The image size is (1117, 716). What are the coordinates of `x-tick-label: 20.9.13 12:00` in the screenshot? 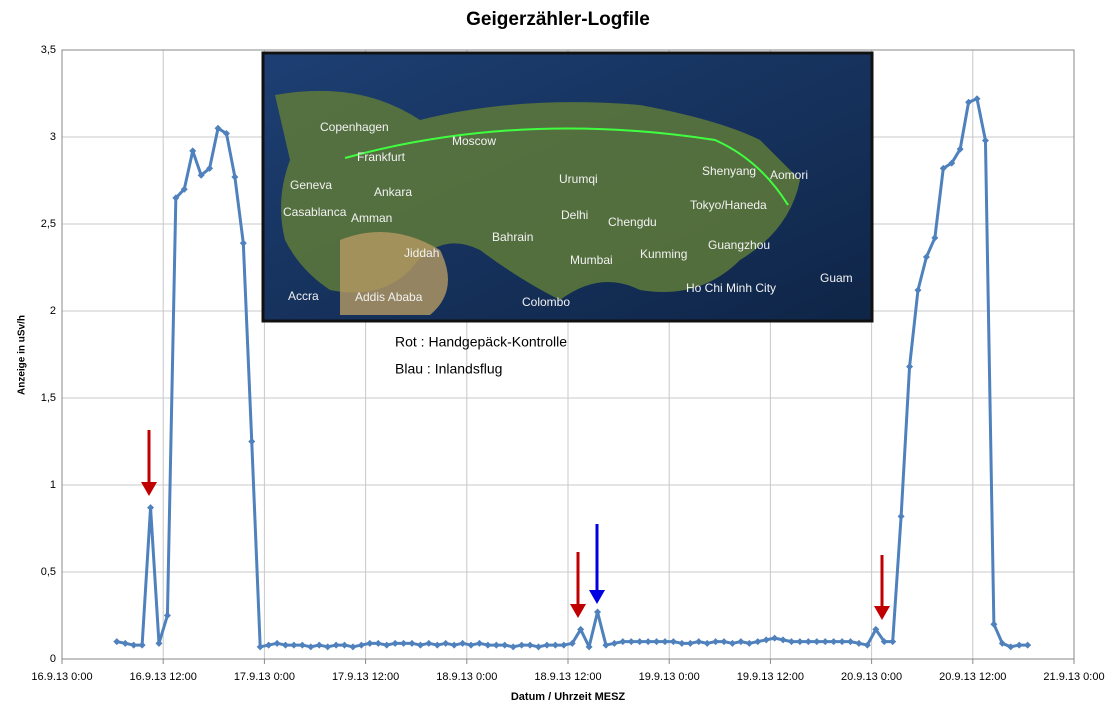 It's located at (972, 677).